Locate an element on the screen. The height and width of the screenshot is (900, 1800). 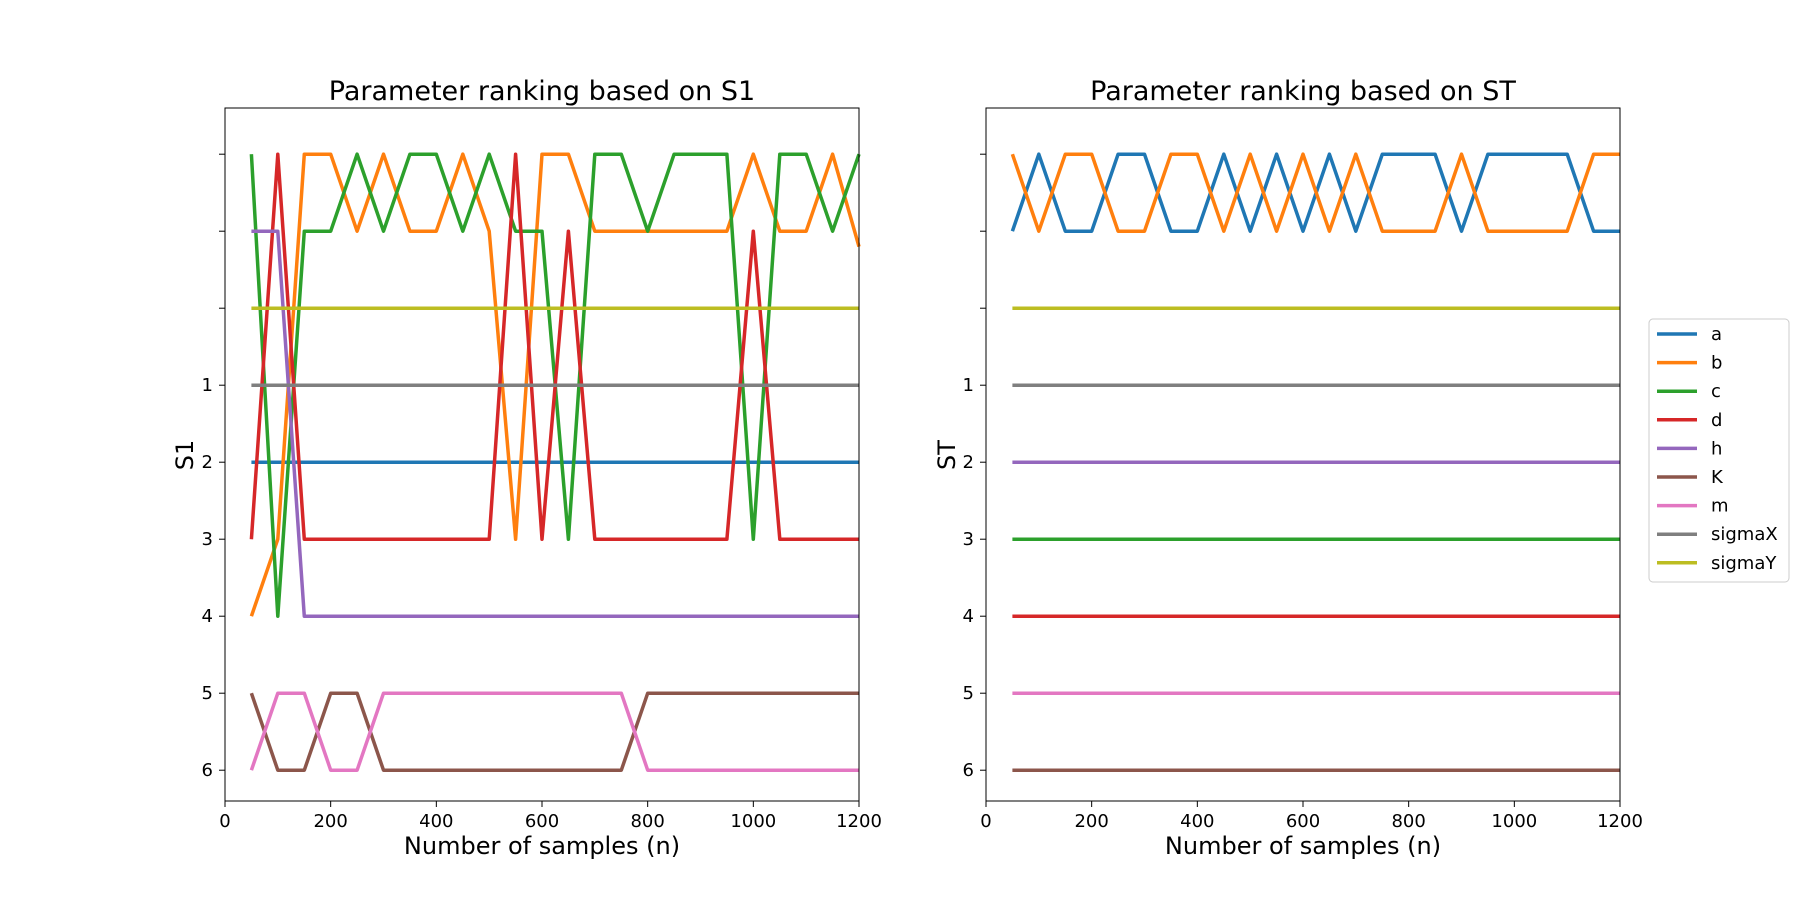
series-line-k is located at coordinates (554, 731).